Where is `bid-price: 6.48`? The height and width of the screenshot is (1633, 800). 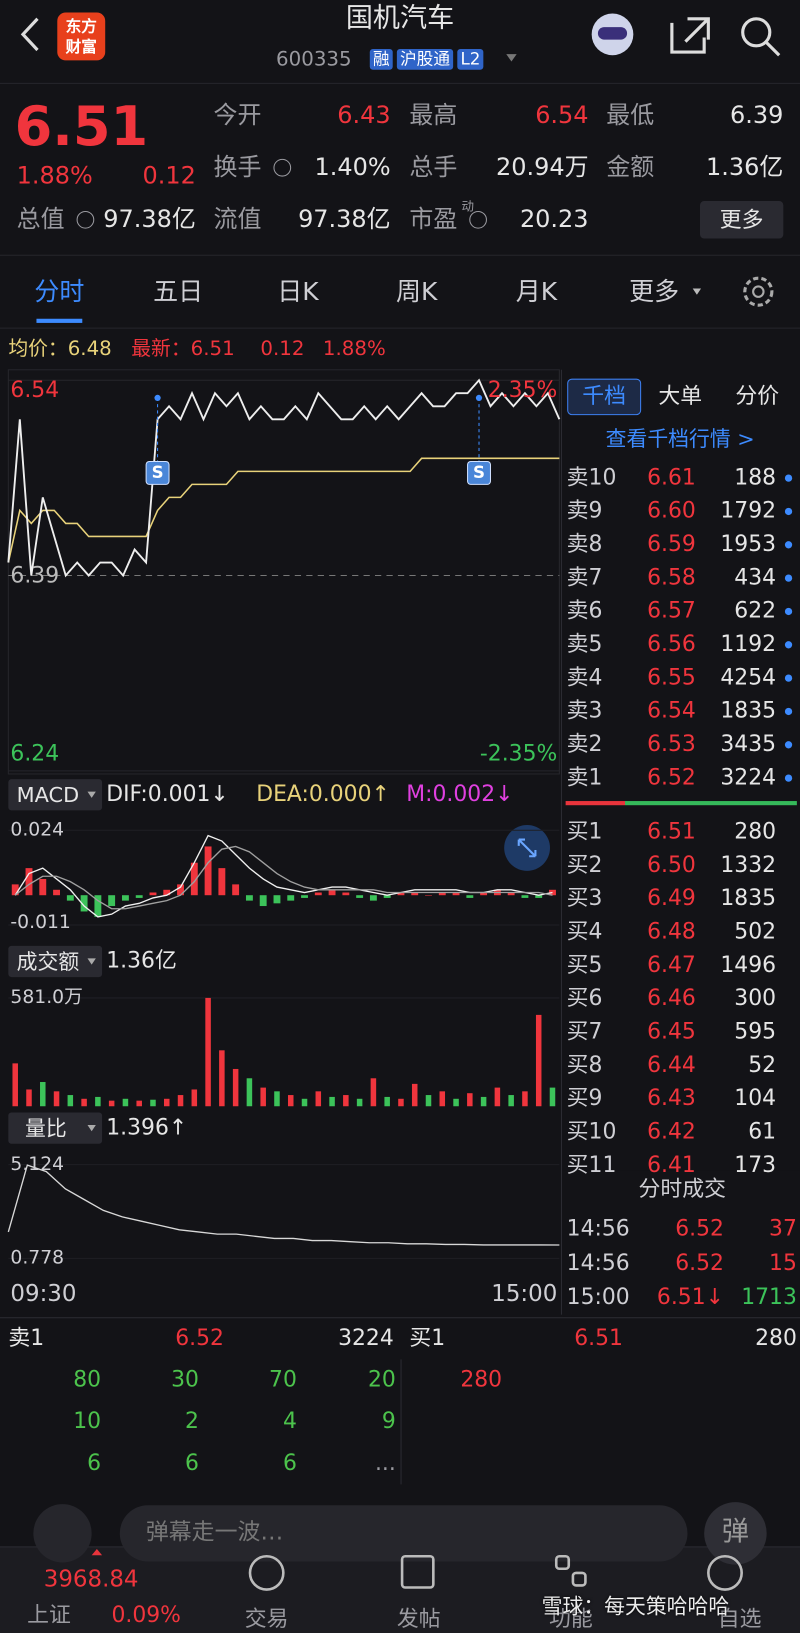
bid-price: 6.48 is located at coordinates (671, 932).